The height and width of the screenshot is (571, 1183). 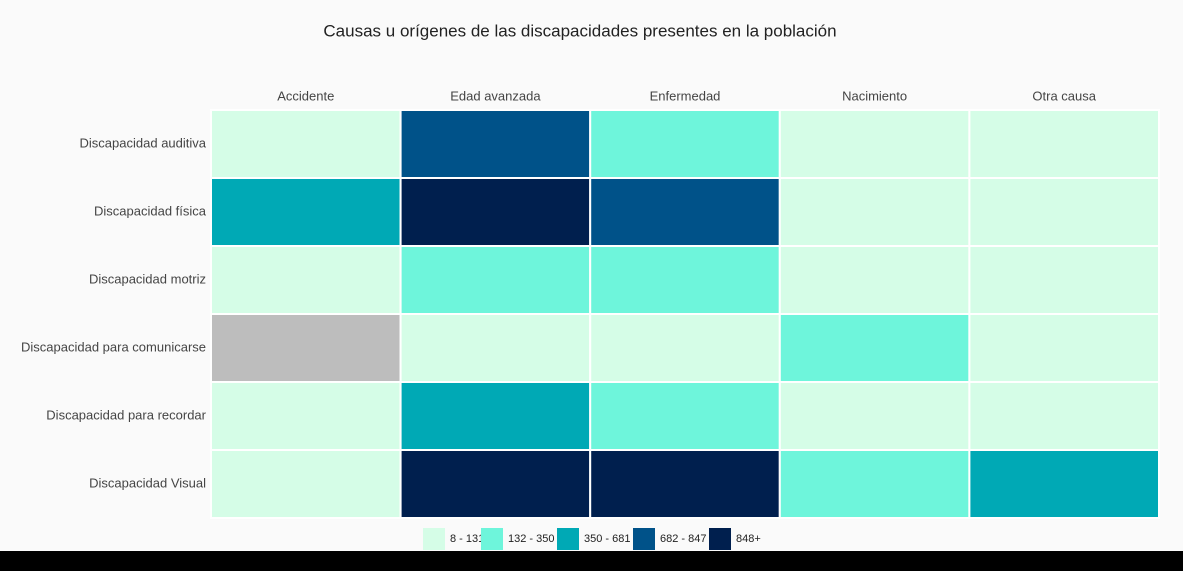 What do you see at coordinates (306, 348) in the screenshot?
I see `no-data-cell` at bounding box center [306, 348].